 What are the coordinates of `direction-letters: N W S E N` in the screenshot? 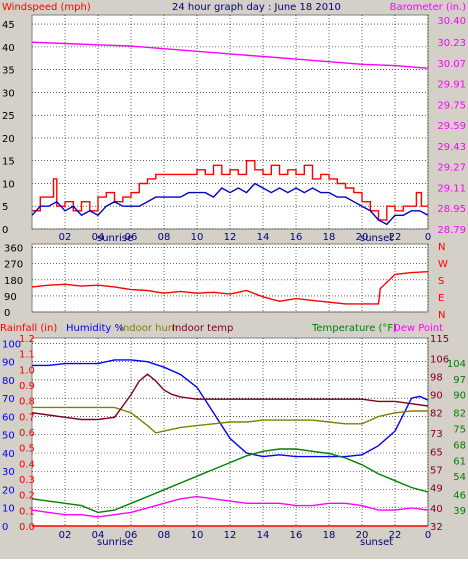 It's located at (443, 281).